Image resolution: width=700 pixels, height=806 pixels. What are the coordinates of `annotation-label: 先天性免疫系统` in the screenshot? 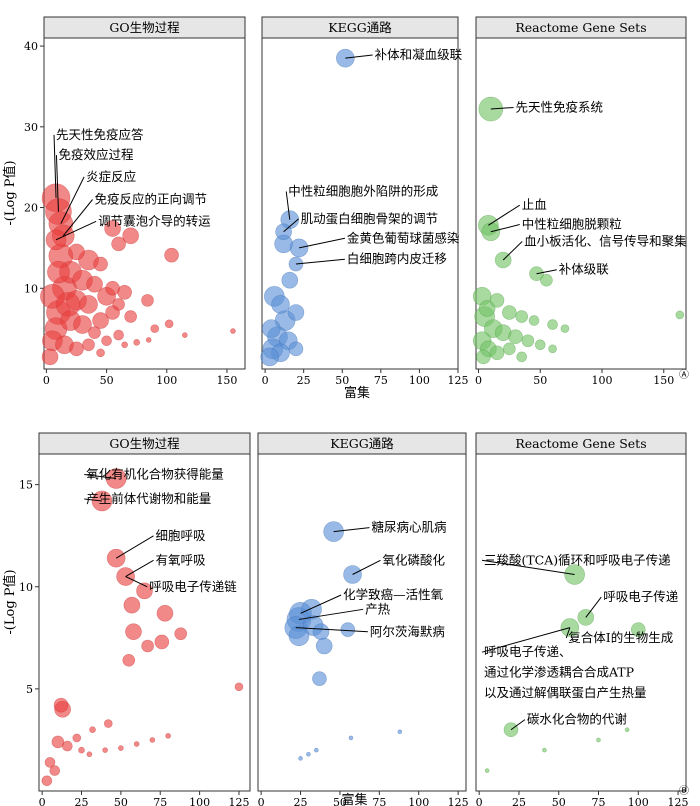 It's located at (560, 106).